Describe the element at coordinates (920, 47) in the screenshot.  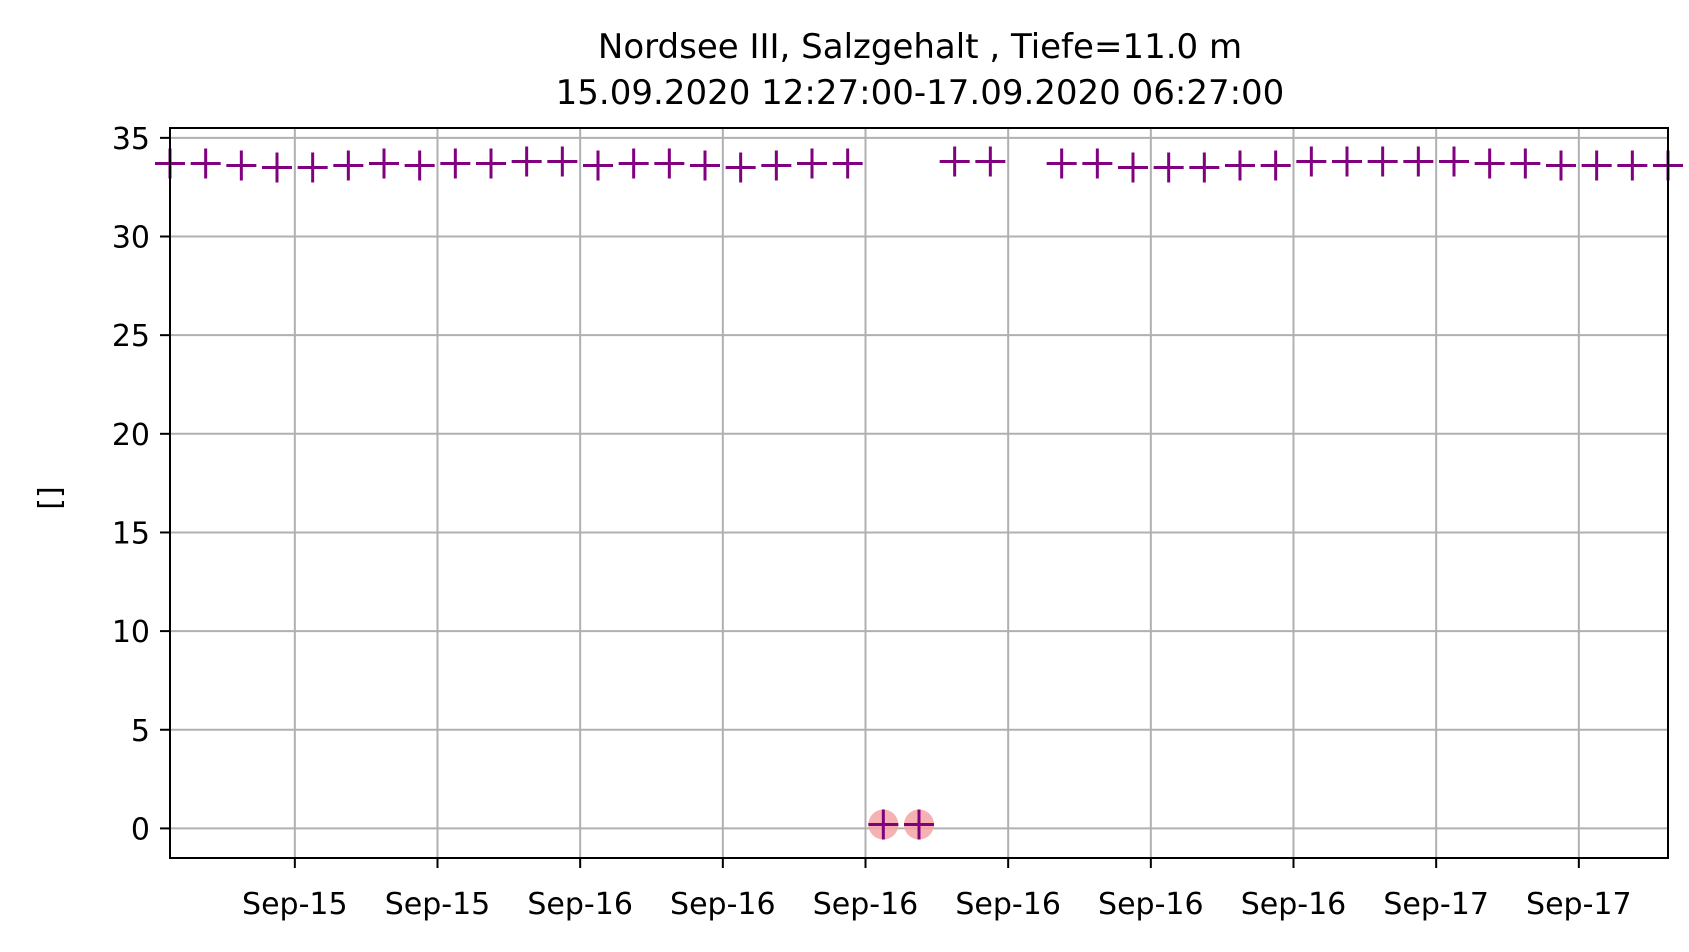
I see `chart-title-line-1: Nordsee III, Salzgehalt , Tiefe=11.0 m` at that location.